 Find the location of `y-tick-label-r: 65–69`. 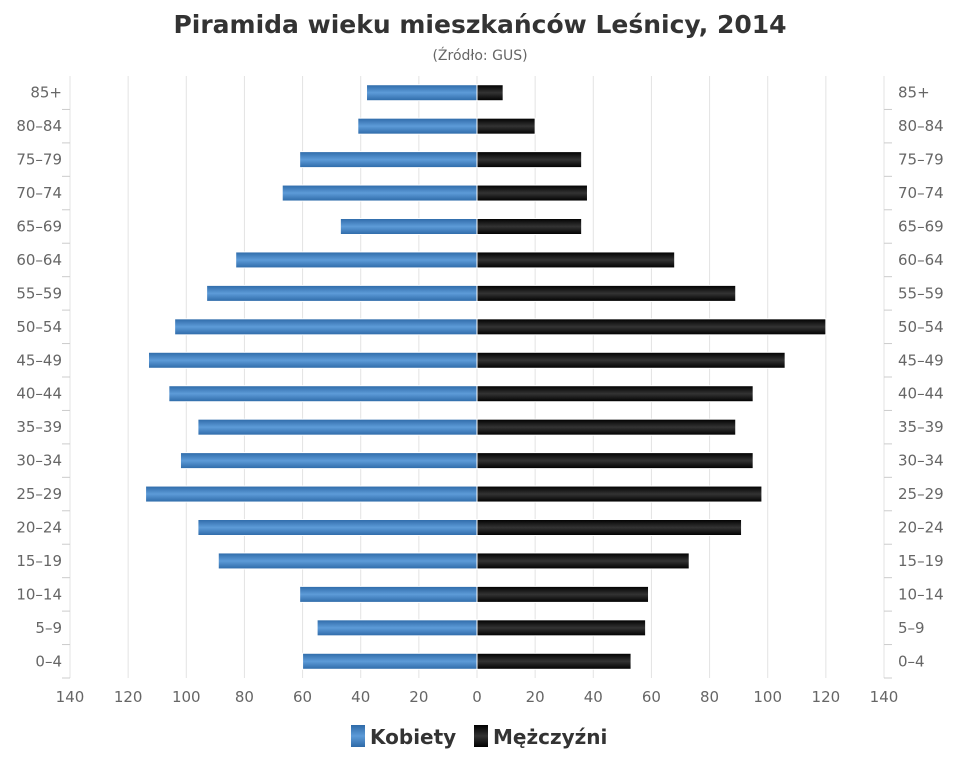

y-tick-label-r: 65–69 is located at coordinates (921, 227).